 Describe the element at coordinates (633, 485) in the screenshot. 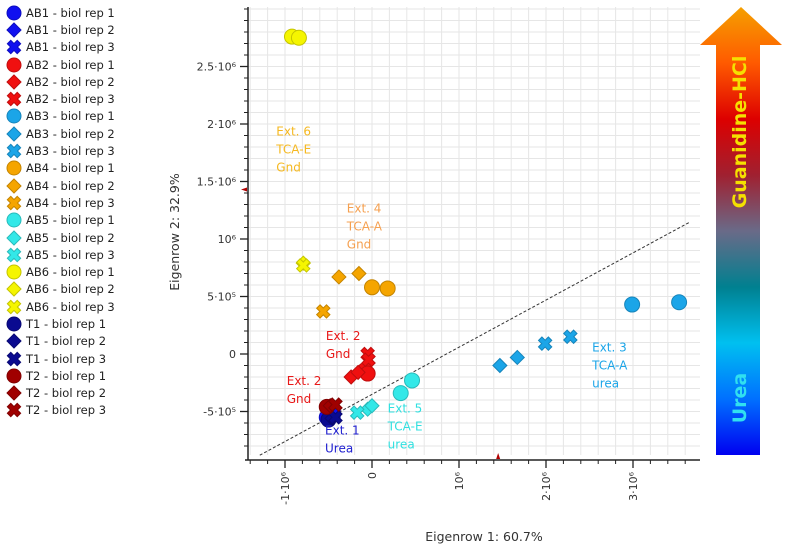

I see `x-tick-label: 3·10⁶` at that location.